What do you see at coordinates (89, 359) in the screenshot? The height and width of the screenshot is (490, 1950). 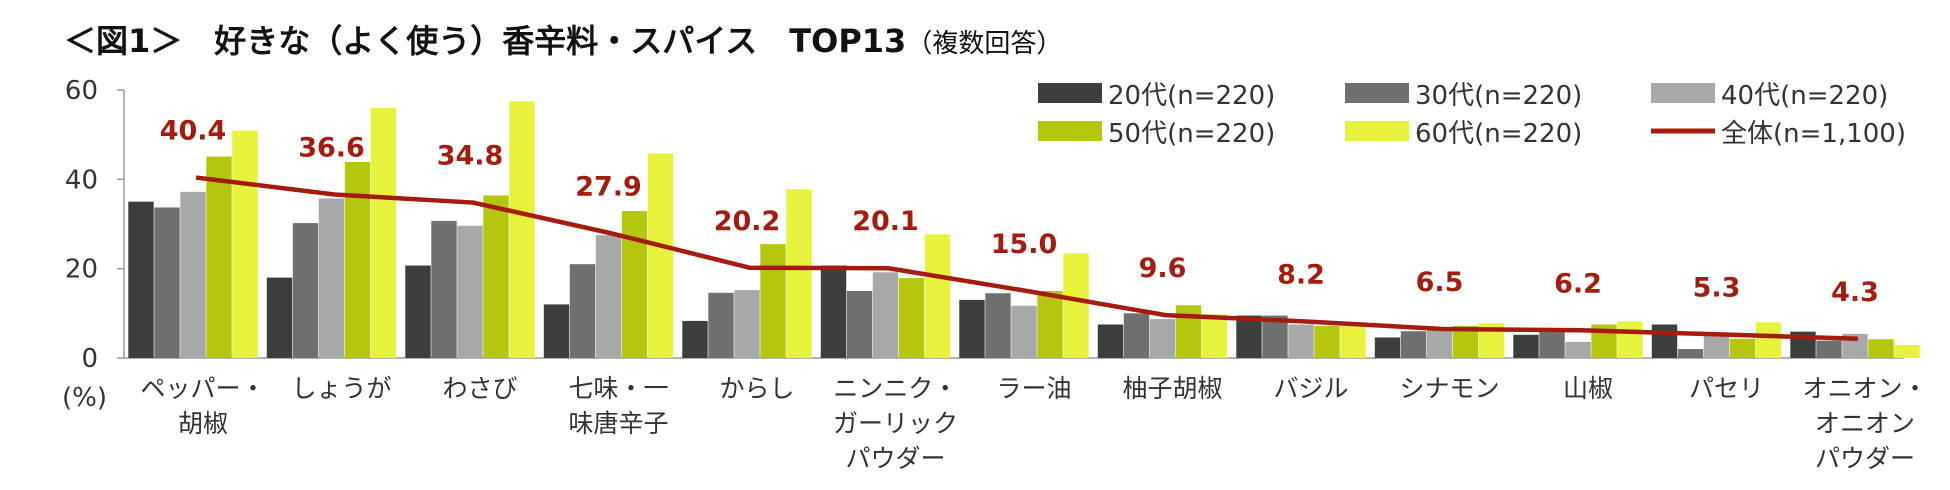 I see `y-tick-label: 0` at bounding box center [89, 359].